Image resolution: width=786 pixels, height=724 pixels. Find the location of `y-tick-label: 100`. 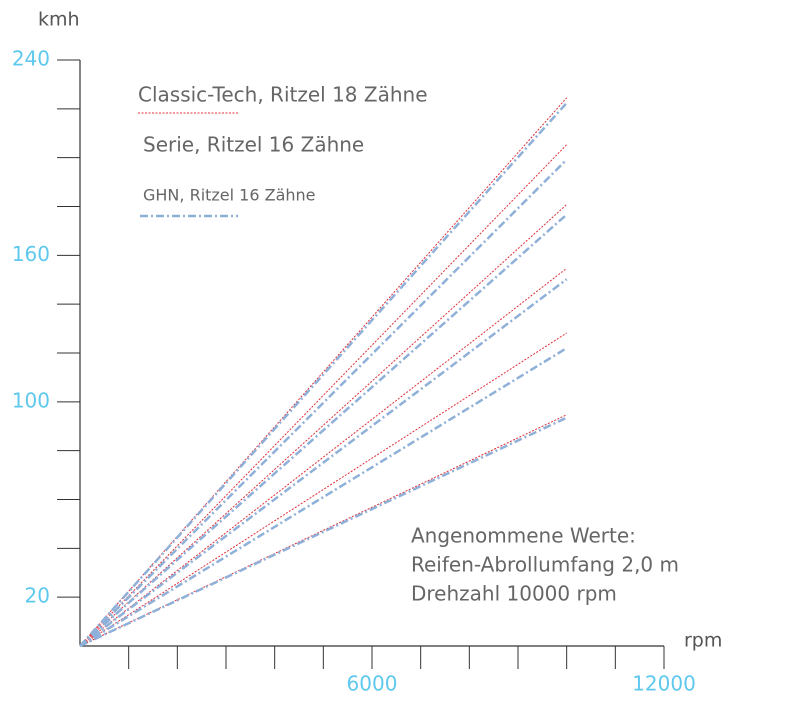

y-tick-label: 100 is located at coordinates (31, 400).